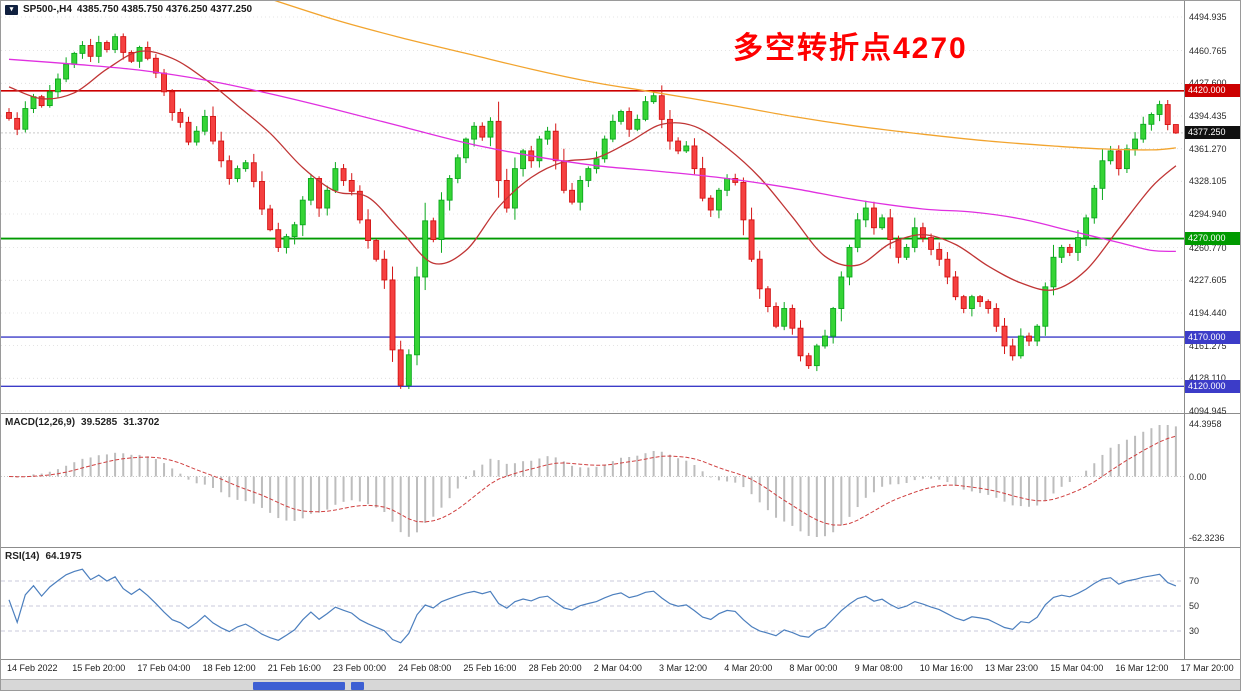  What do you see at coordinates (490, 668) in the screenshot?
I see `x-axis-label: 25 Feb 16:00` at bounding box center [490, 668].